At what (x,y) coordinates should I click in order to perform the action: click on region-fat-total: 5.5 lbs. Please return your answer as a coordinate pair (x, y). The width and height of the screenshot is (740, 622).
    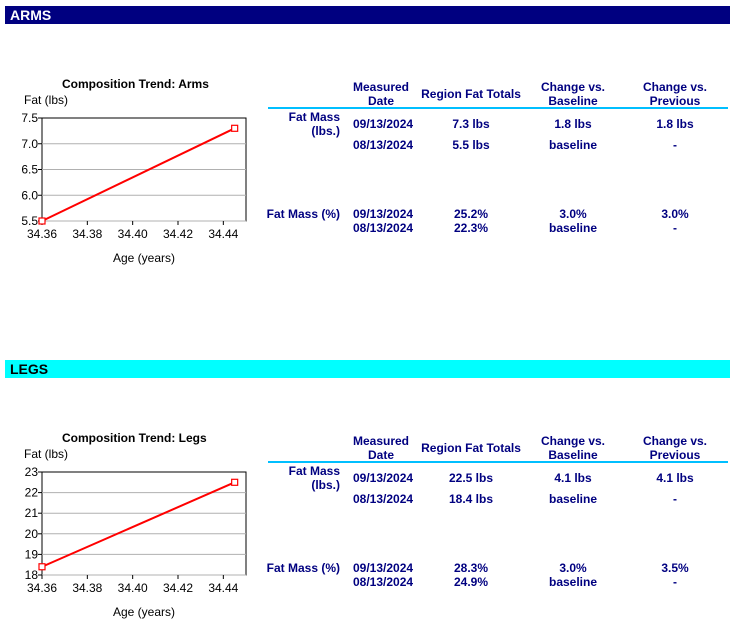
    Looking at the image, I should click on (471, 145).